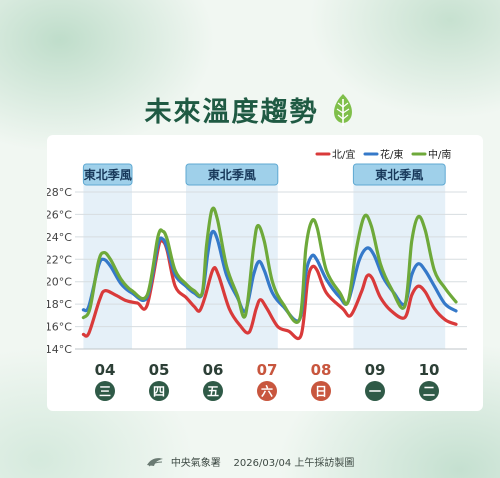  What do you see at coordinates (429, 370) in the screenshot?
I see `day-label: 10` at bounding box center [429, 370].